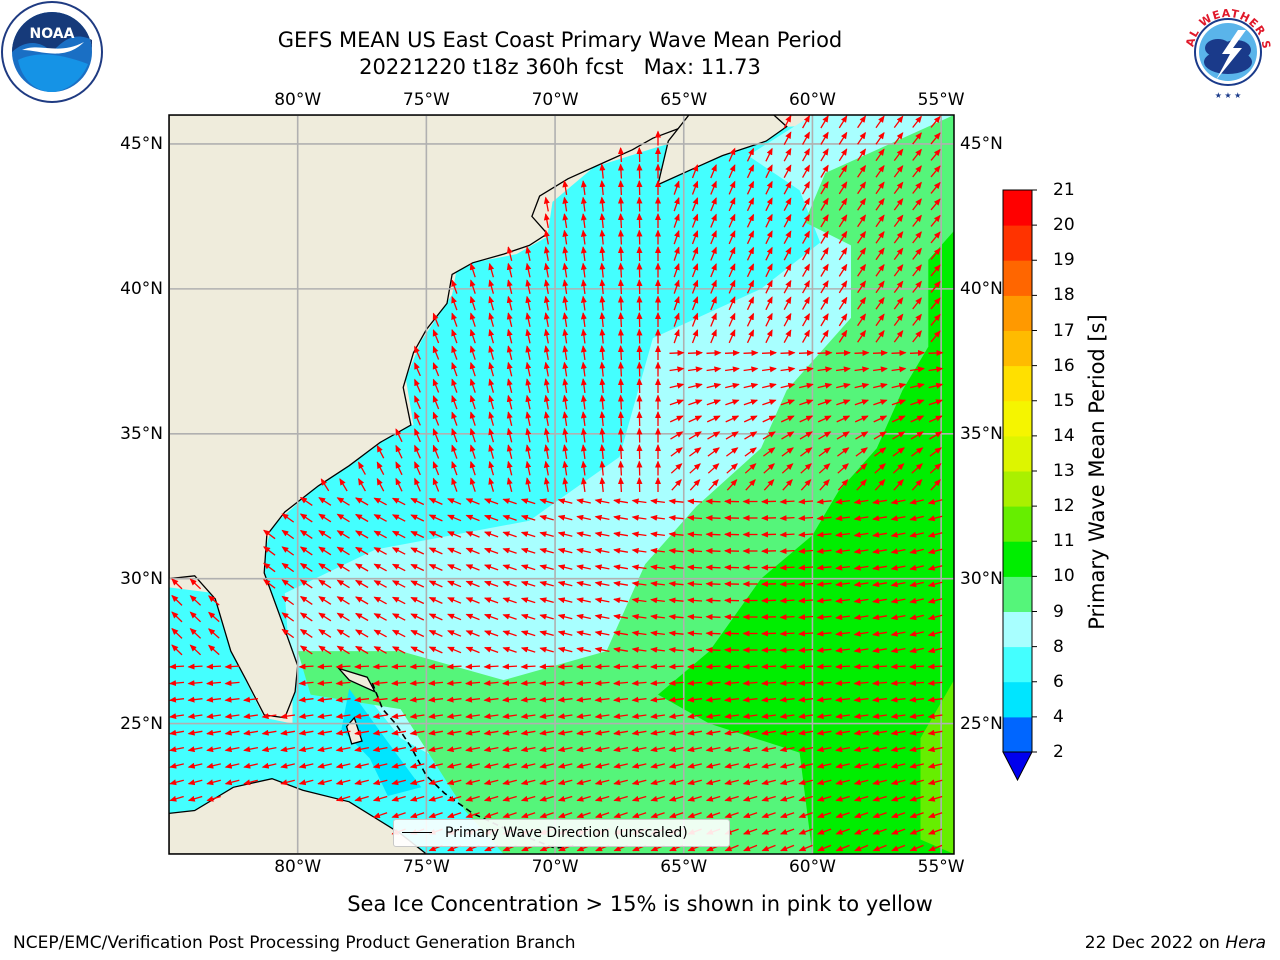 The height and width of the screenshot is (960, 1280). What do you see at coordinates (1058, 681) in the screenshot?
I see `colorbar-tick-label: 6` at bounding box center [1058, 681].